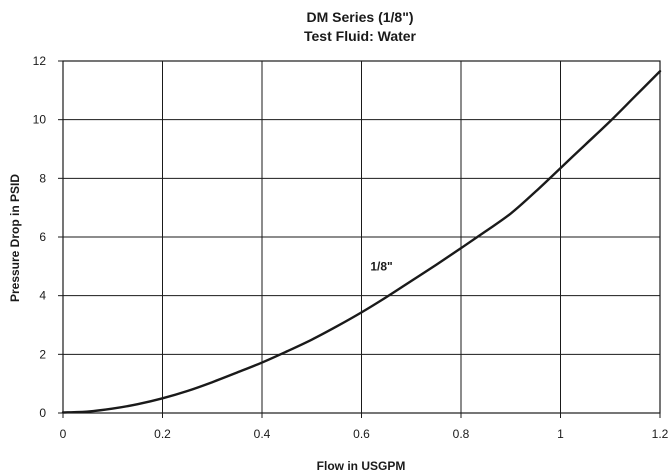 The width and height of the screenshot is (668, 475). Describe the element at coordinates (63, 434) in the screenshot. I see `x-tick-label: 0` at that location.